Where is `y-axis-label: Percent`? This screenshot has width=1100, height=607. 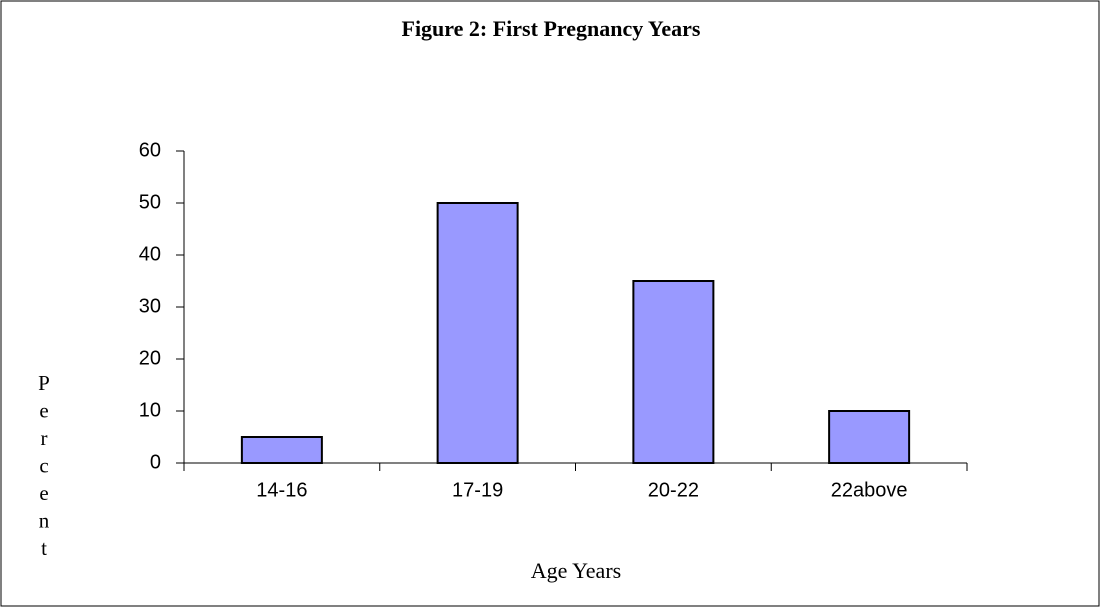 y-axis-label: Percent is located at coordinates (44, 467).